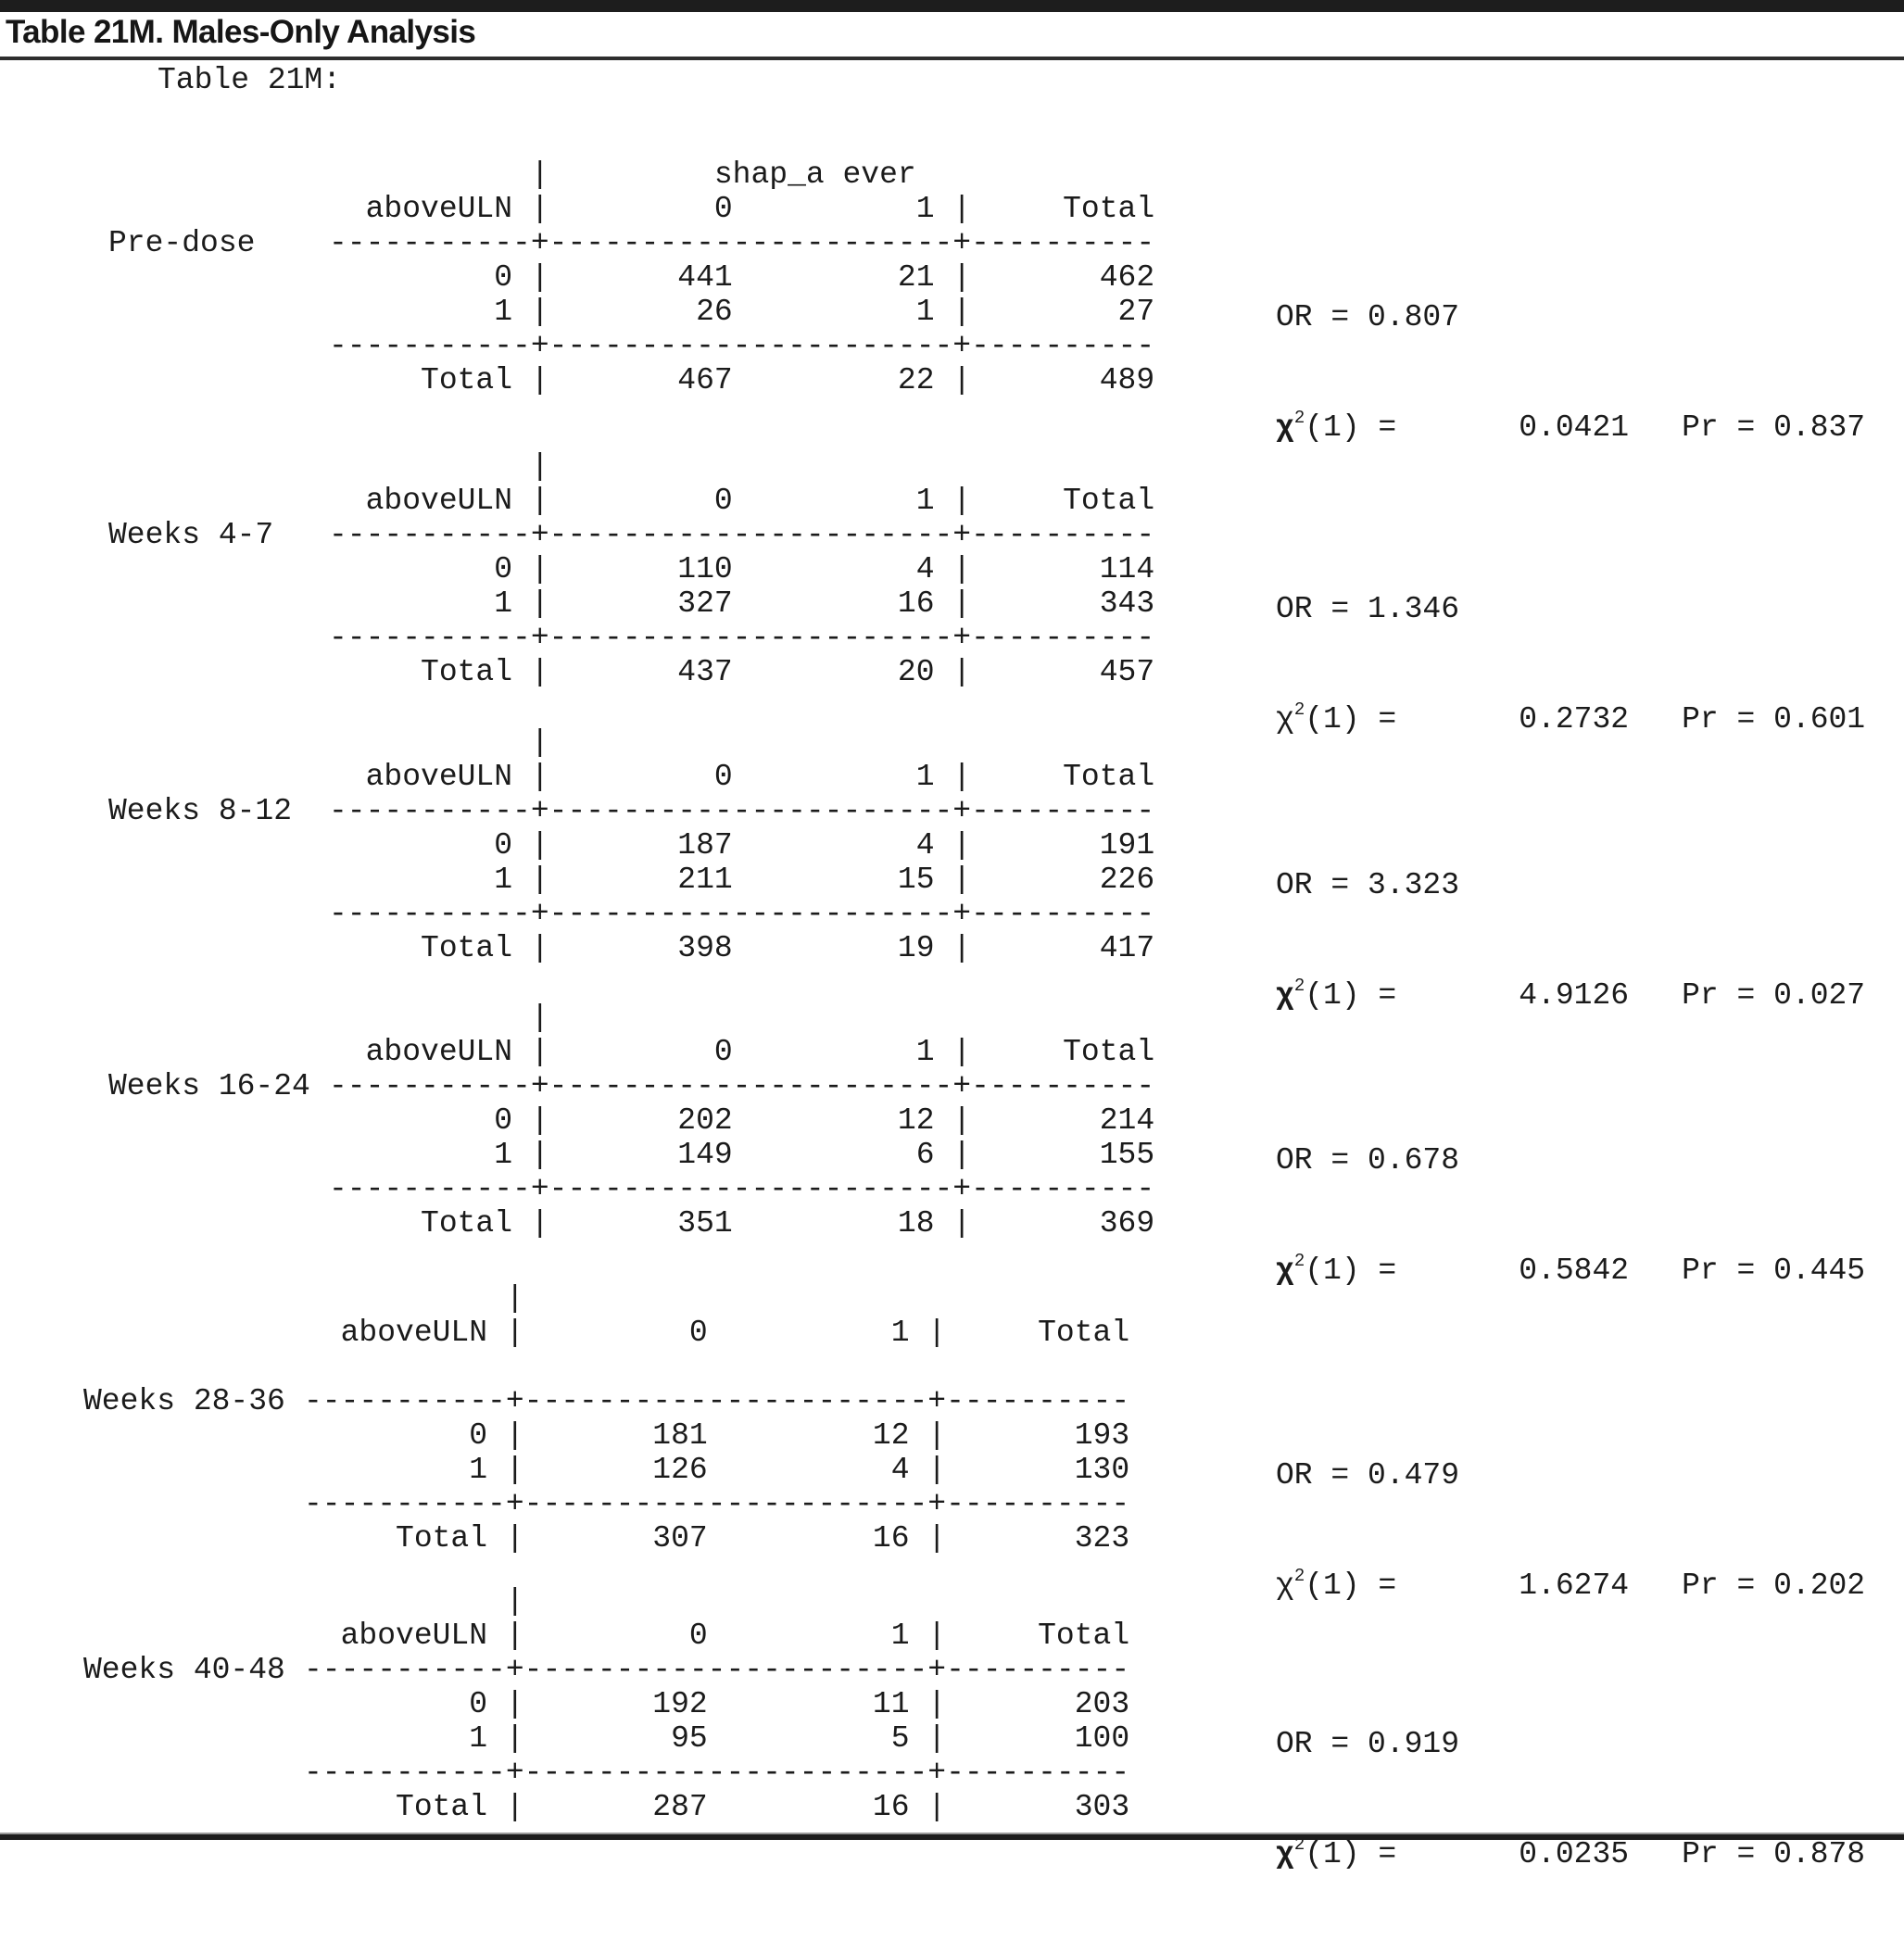 This screenshot has height=1940, width=1904. I want to click on stats-panel: OR = 0.678 χ2(1) = 0.5842 Pr = 0.445, so click(1570, 1215).